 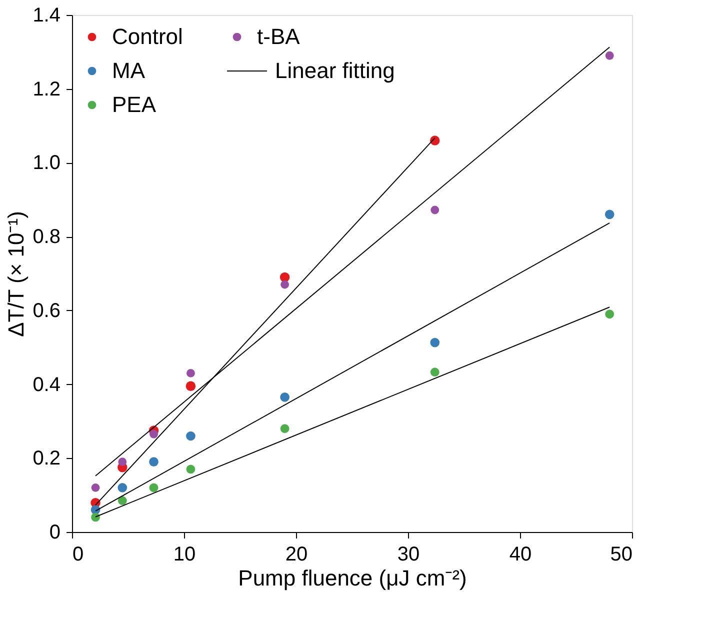 I want to click on x-tick-label: 40, so click(x=520, y=555).